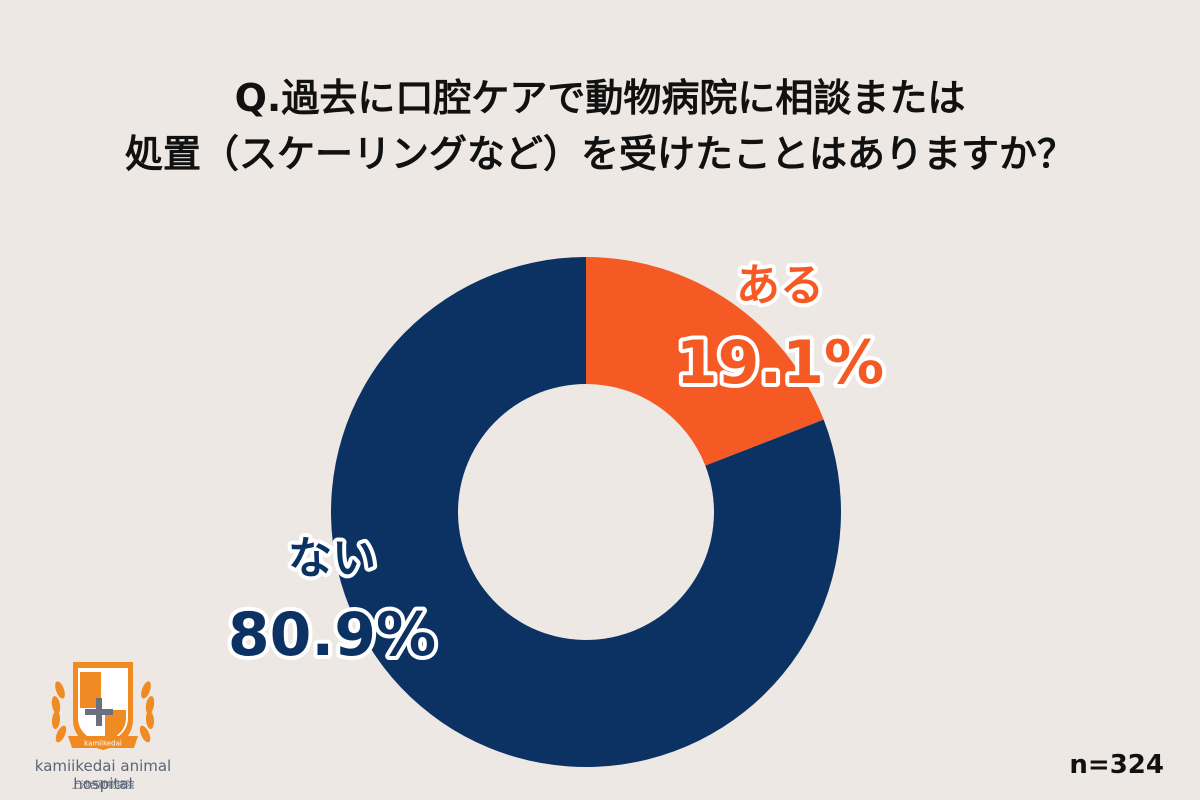  Describe the element at coordinates (103, 706) in the screenshot. I see `logo-emblem-icon: kamiikedai` at that location.